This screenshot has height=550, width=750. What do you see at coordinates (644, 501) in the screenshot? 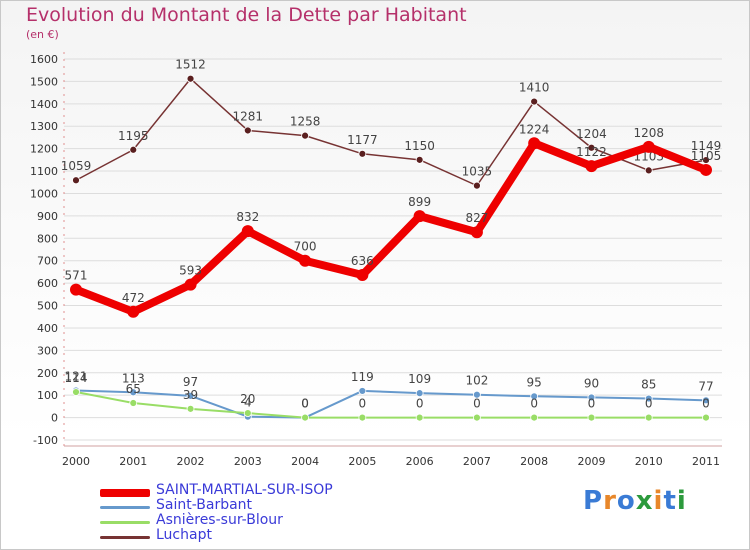
I see `logo-letter: x` at bounding box center [644, 501].